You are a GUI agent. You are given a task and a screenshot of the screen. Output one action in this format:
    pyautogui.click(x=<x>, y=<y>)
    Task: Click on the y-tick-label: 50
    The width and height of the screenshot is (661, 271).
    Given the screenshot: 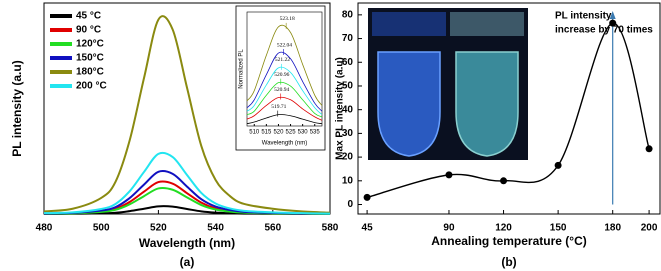 What is the action you would take?
    pyautogui.click(x=348, y=86)
    